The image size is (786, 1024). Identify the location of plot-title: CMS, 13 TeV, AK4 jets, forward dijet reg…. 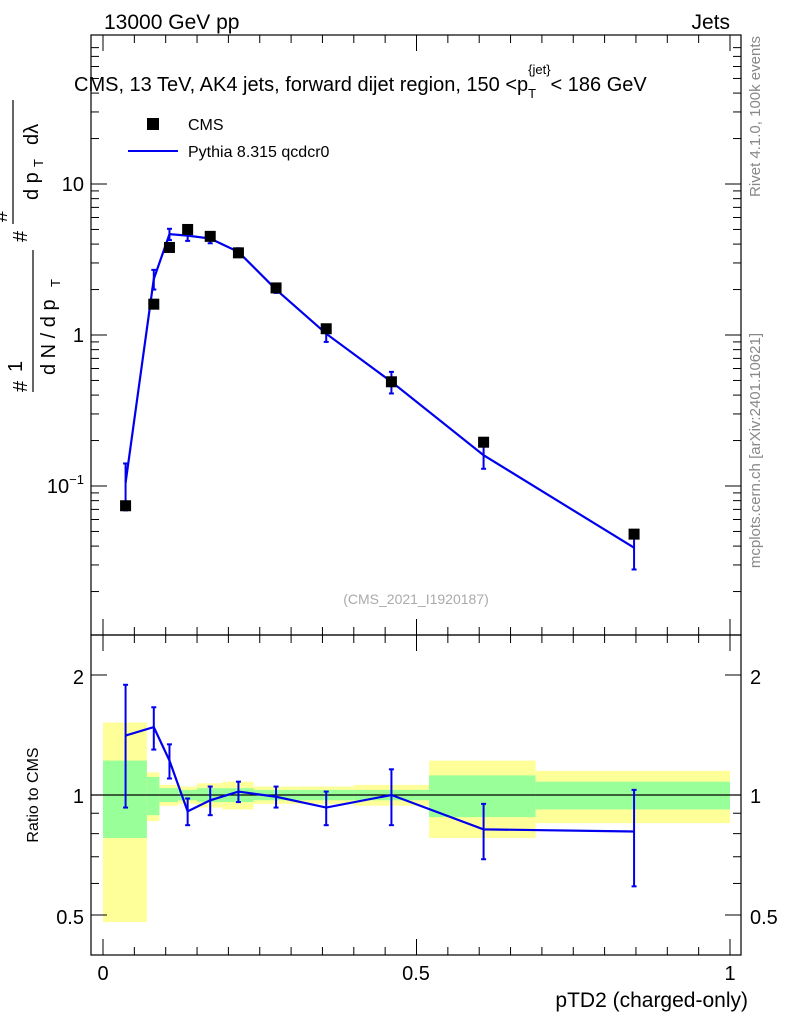
(360, 81).